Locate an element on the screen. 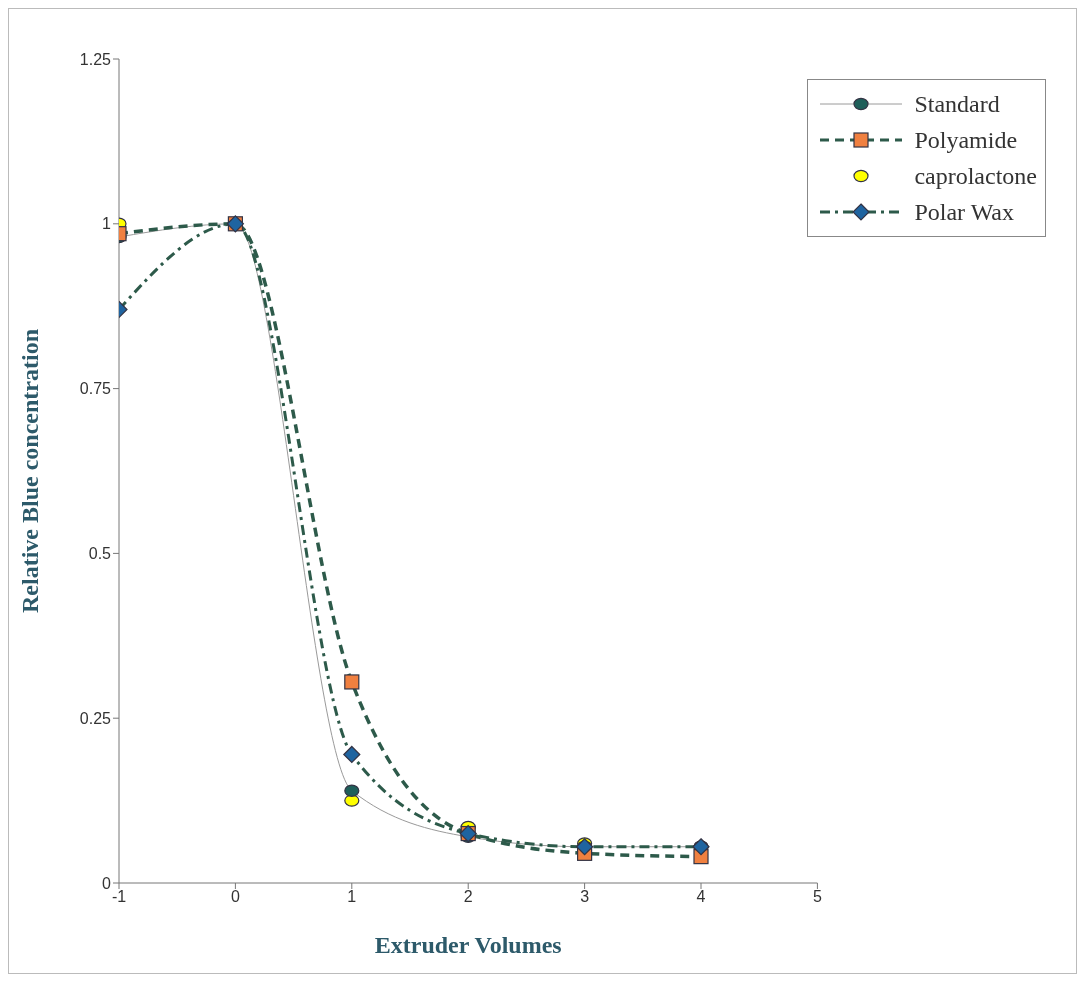 This screenshot has height=984, width=1085. x-tick-label: 2 is located at coordinates (468, 897).